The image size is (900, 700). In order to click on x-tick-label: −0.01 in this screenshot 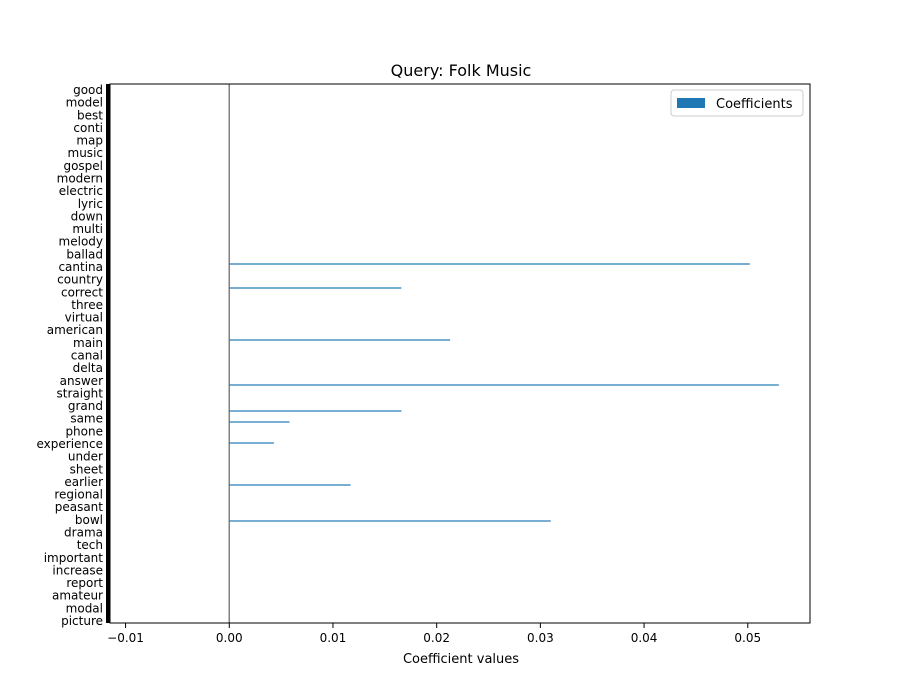, I will do `click(125, 638)`.